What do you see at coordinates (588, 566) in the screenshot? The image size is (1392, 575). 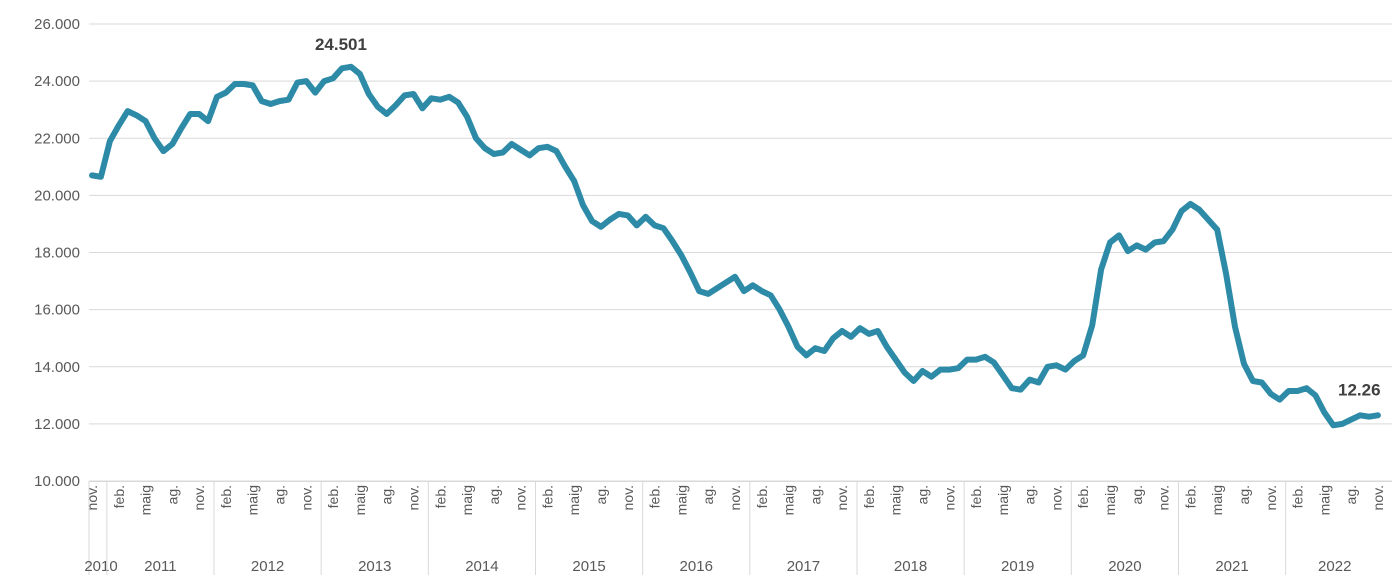 I see `year-label: 2015` at bounding box center [588, 566].